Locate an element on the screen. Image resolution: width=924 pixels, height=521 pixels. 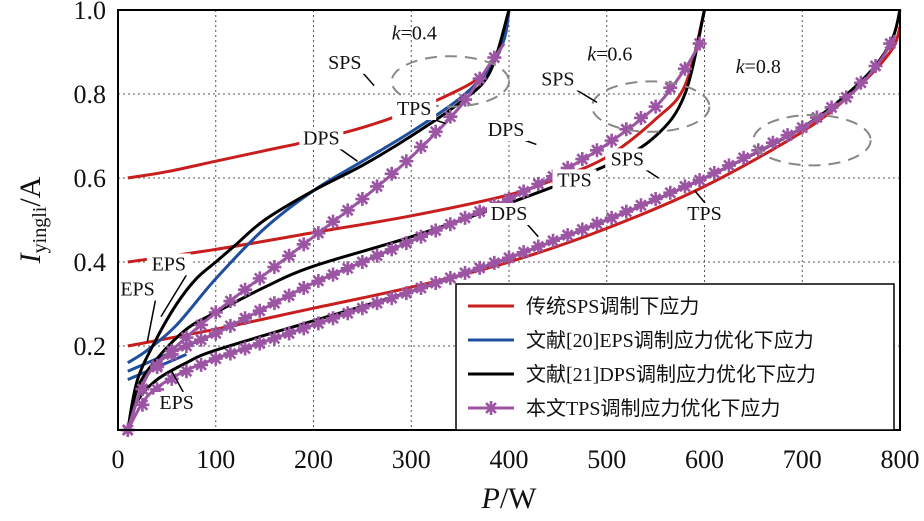
annotation-label-8: TPS is located at coordinates (704, 214).